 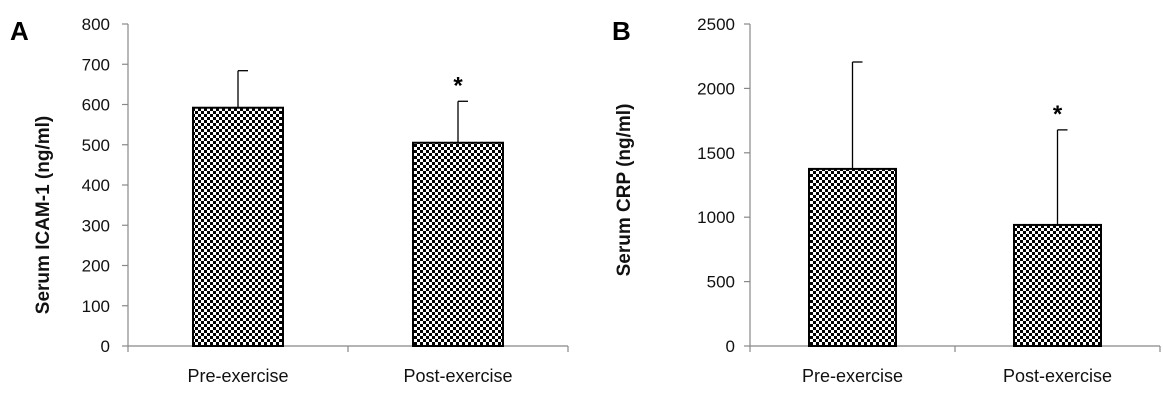 I want to click on y-tick-label: 1500, so click(x=716, y=153).